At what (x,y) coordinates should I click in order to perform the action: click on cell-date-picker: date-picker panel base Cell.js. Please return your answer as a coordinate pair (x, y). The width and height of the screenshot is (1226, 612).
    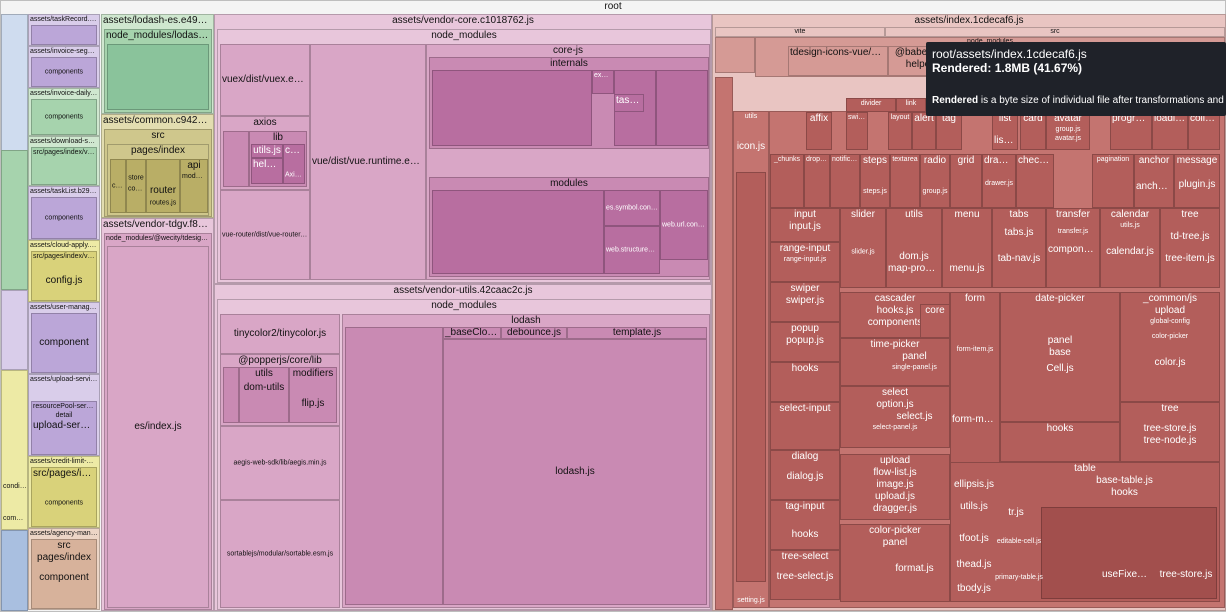
    Looking at the image, I should click on (1060, 357).